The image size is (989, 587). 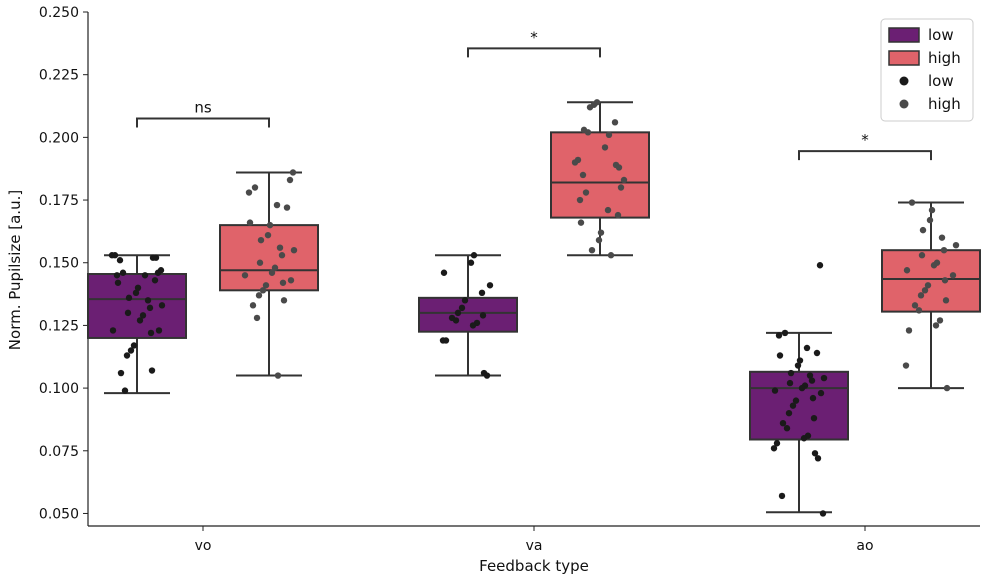 I want to click on significance-label: *, so click(x=865, y=140).